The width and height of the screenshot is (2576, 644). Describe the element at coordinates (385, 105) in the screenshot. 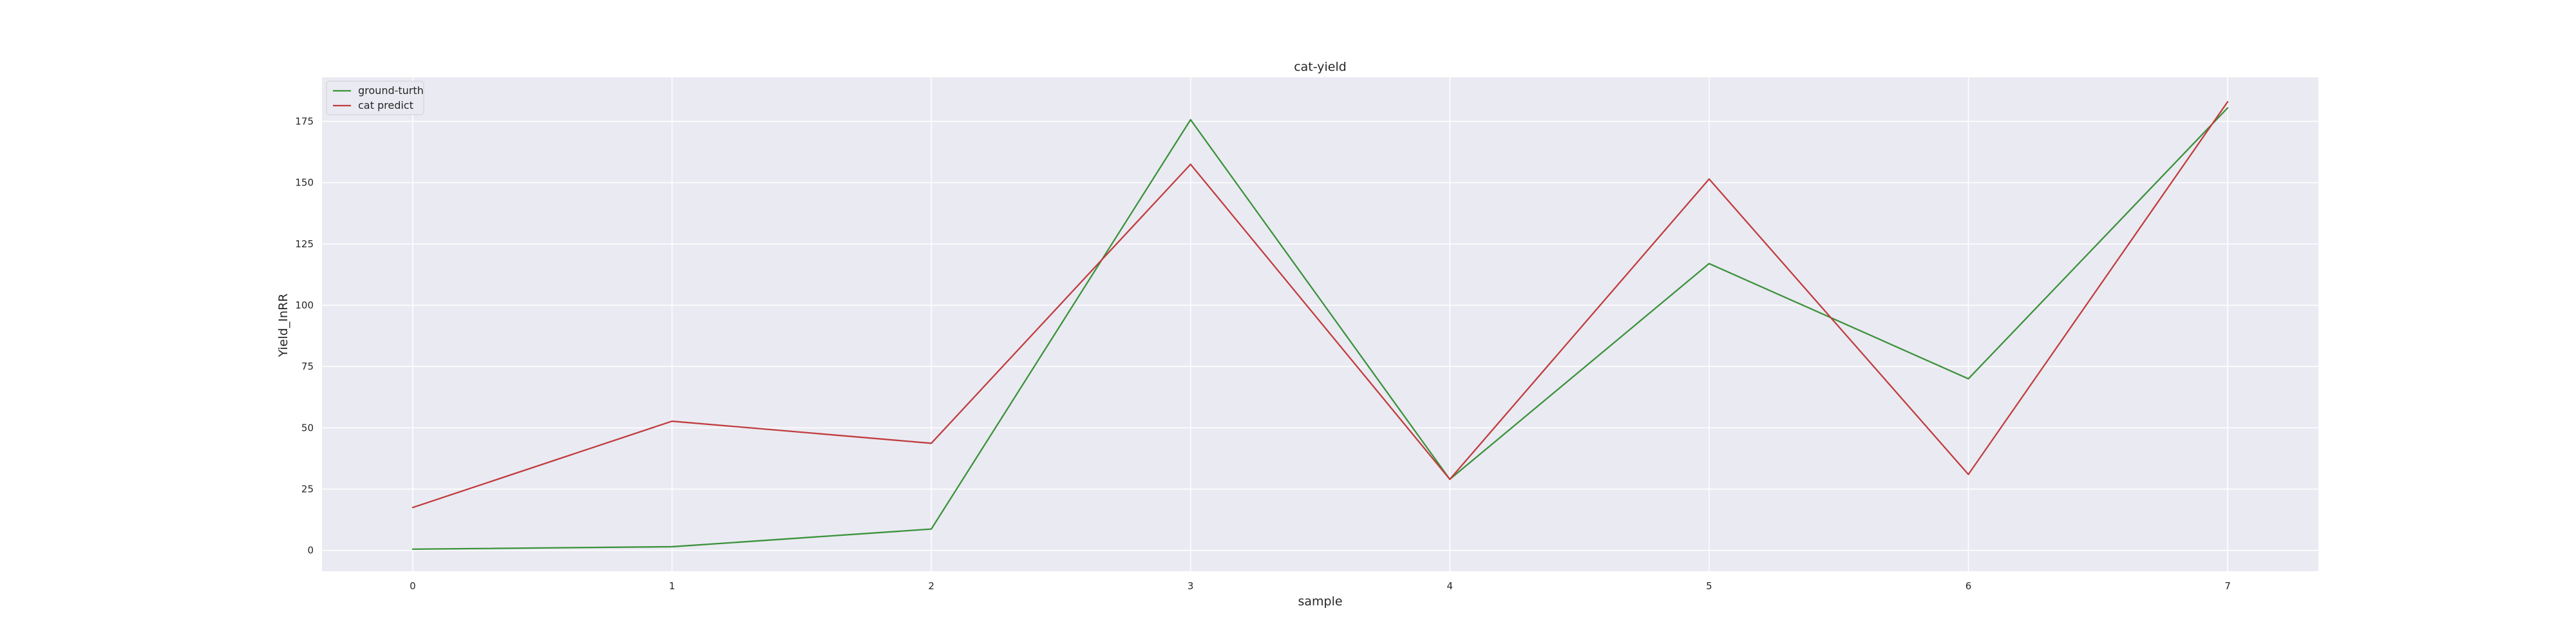

I see `legend-label-cat-predict: cat predict` at that location.